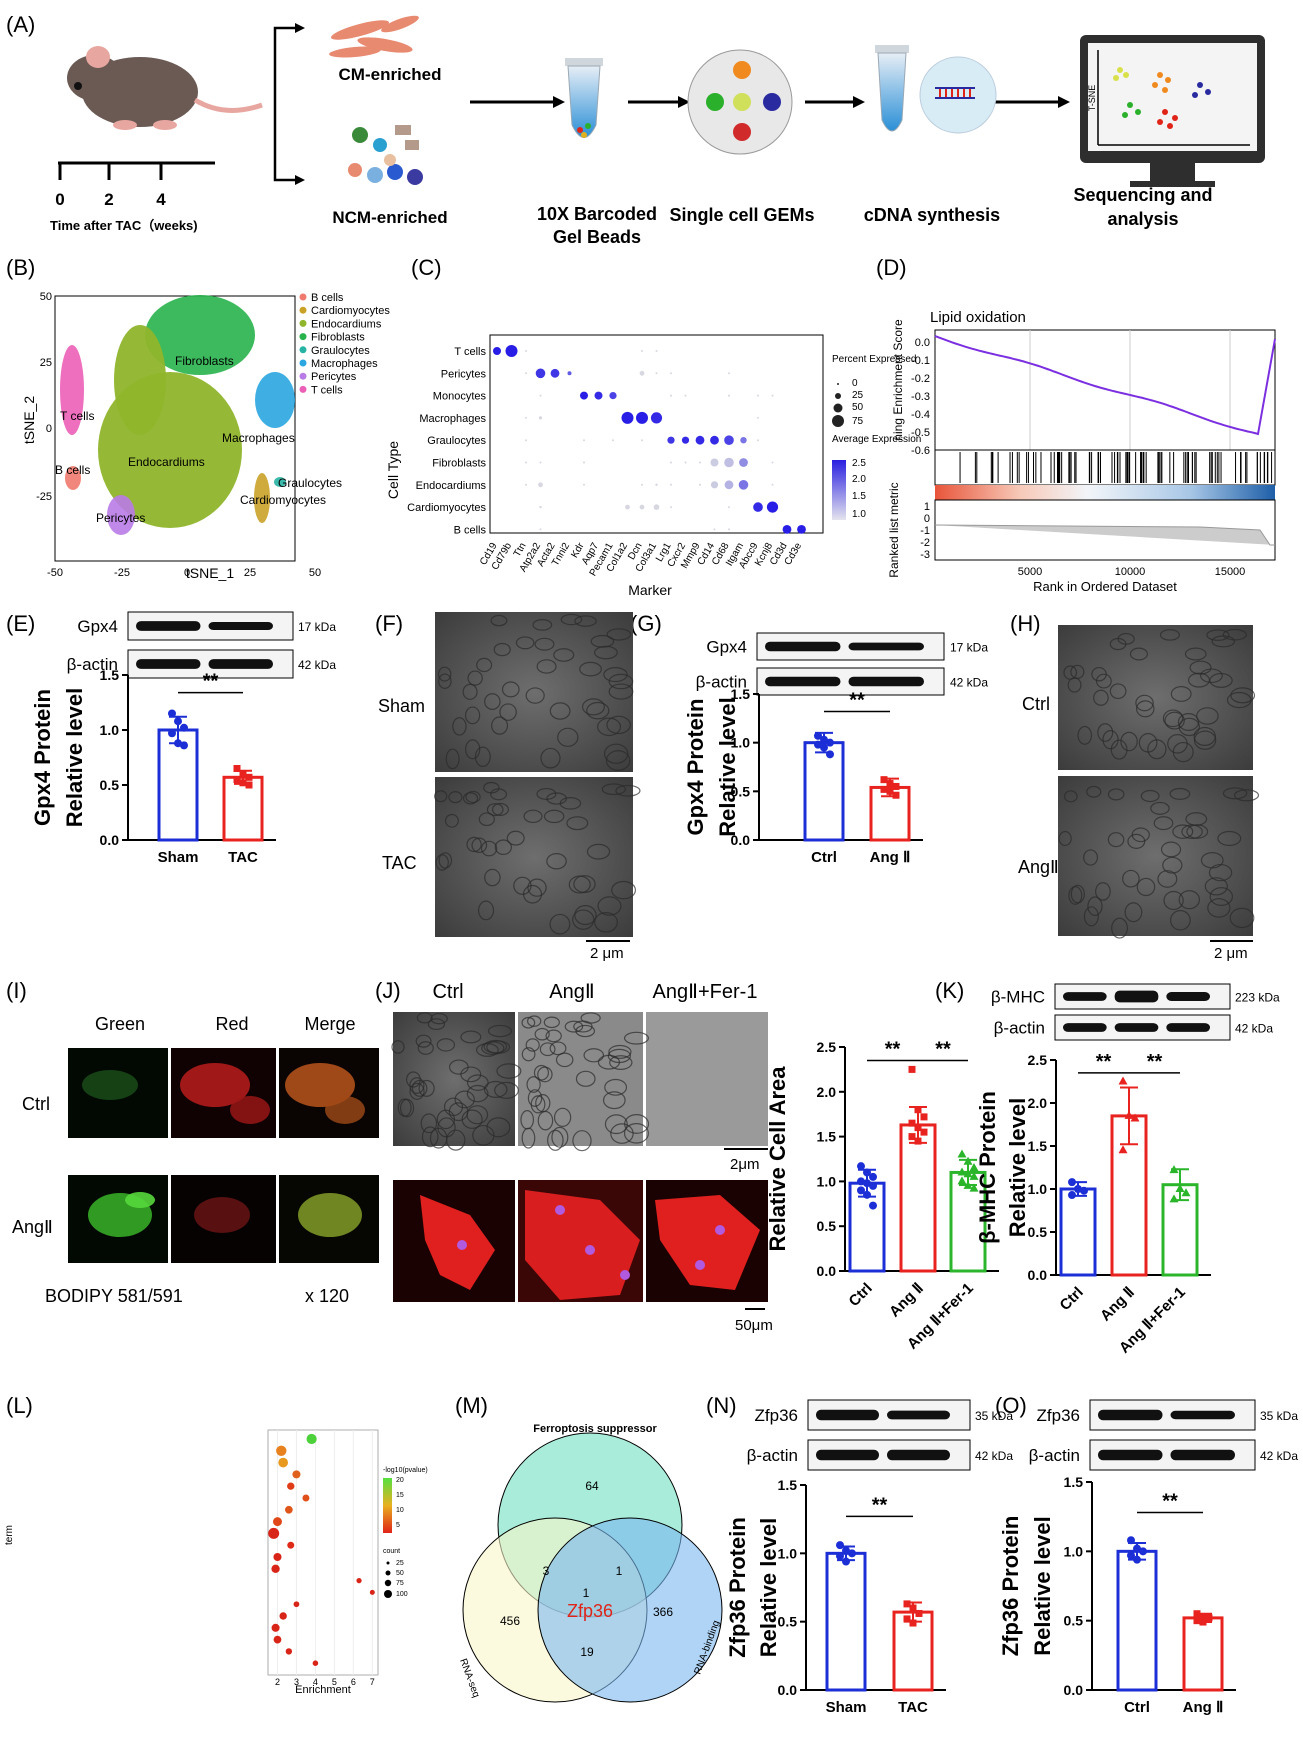 The width and height of the screenshot is (1303, 1740). What do you see at coordinates (932, 215) in the screenshot?
I see `step-label: cDNA synthesis` at bounding box center [932, 215].